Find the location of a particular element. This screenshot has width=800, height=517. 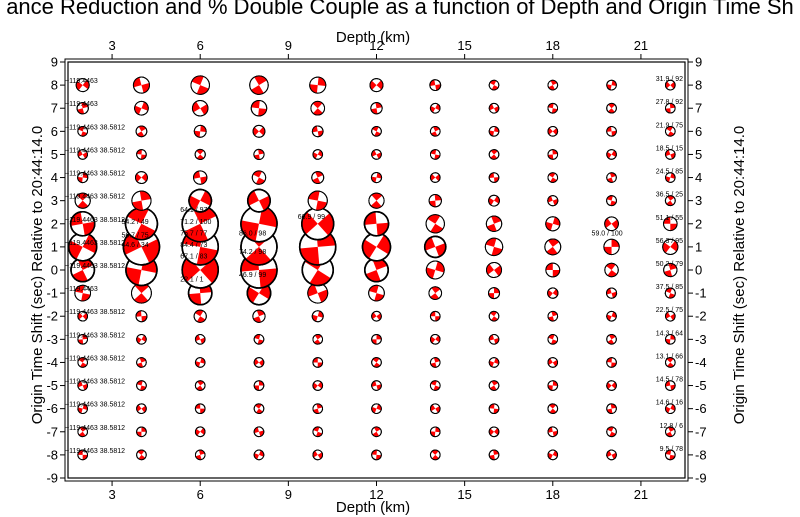

y-tick-label: -8 is located at coordinates (52, 454).